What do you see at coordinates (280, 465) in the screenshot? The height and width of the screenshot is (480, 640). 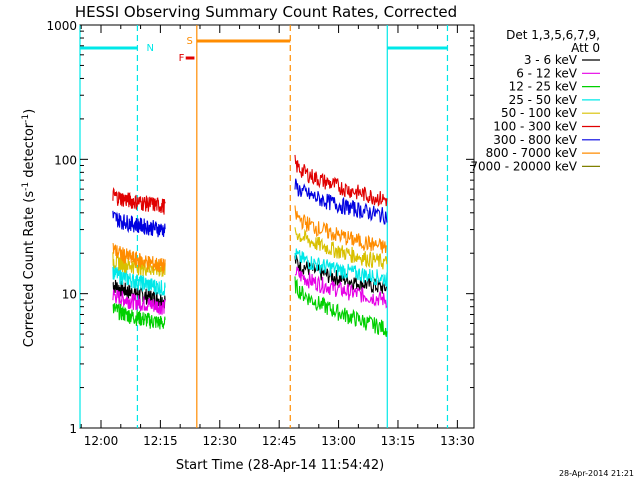 I see `x-axis-label: Start Time (28-Apr-14 11:54:42)` at bounding box center [280, 465].